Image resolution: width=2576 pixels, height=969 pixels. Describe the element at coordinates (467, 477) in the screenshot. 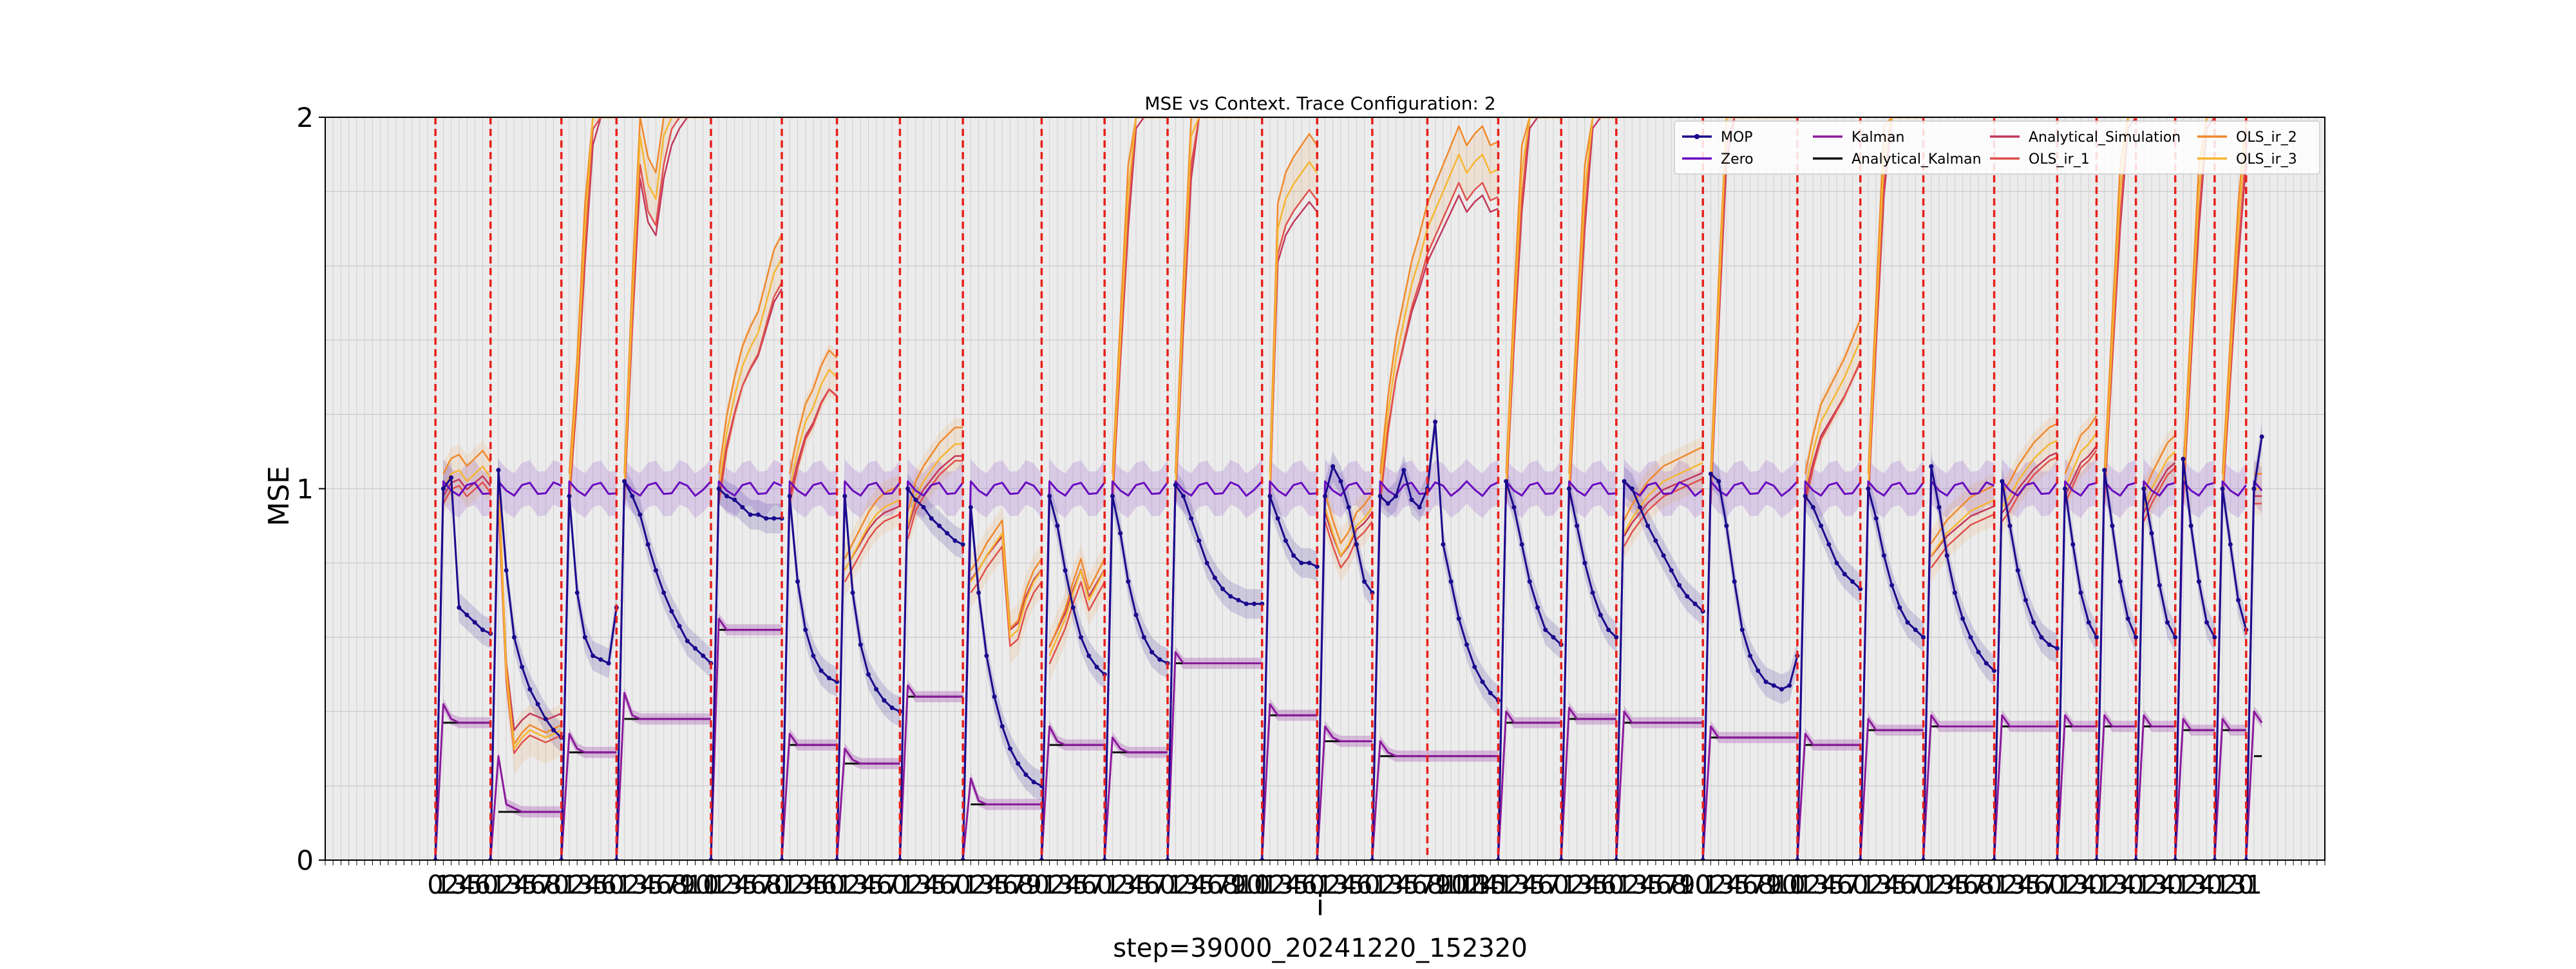

I see `ols-band` at that location.